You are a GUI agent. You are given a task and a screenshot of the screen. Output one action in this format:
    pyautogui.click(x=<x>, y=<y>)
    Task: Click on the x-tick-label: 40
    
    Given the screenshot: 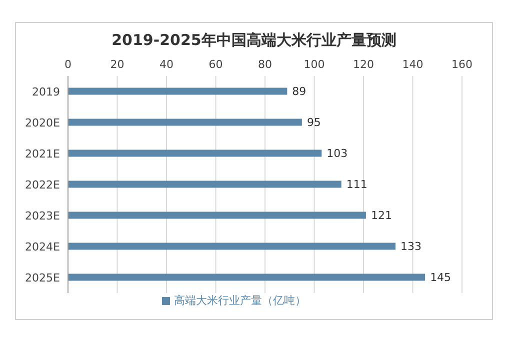 What is the action you would take?
    pyautogui.click(x=167, y=64)
    